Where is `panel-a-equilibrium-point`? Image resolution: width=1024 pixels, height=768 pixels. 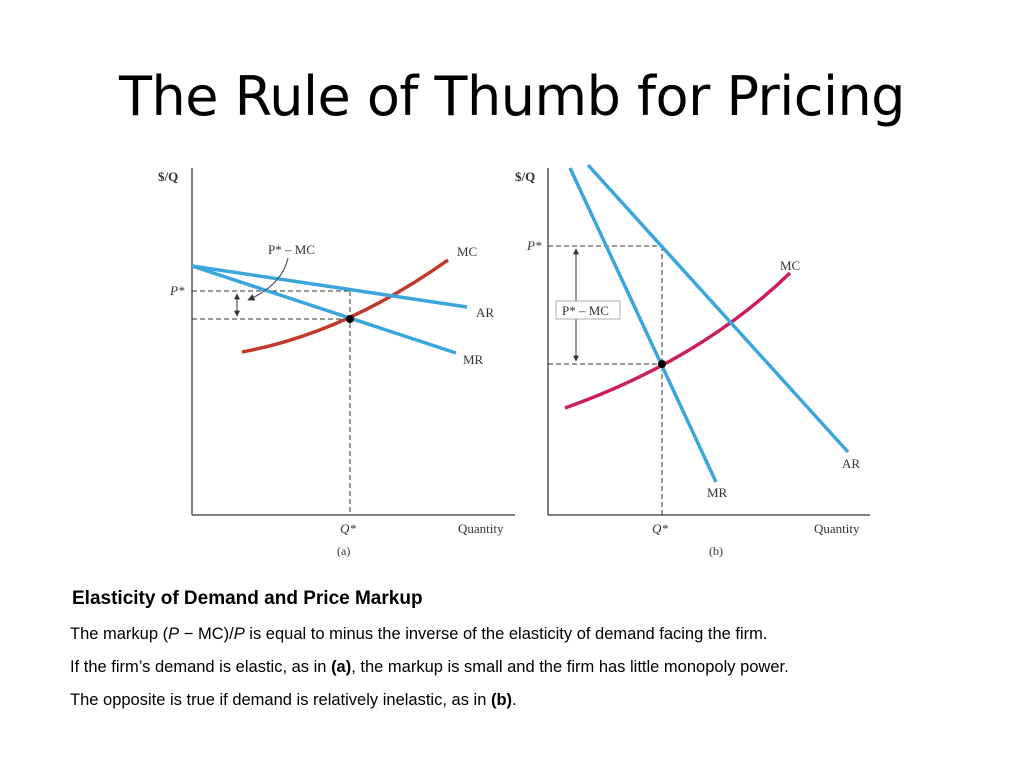
panel-a-equilibrium-point is located at coordinates (350, 319).